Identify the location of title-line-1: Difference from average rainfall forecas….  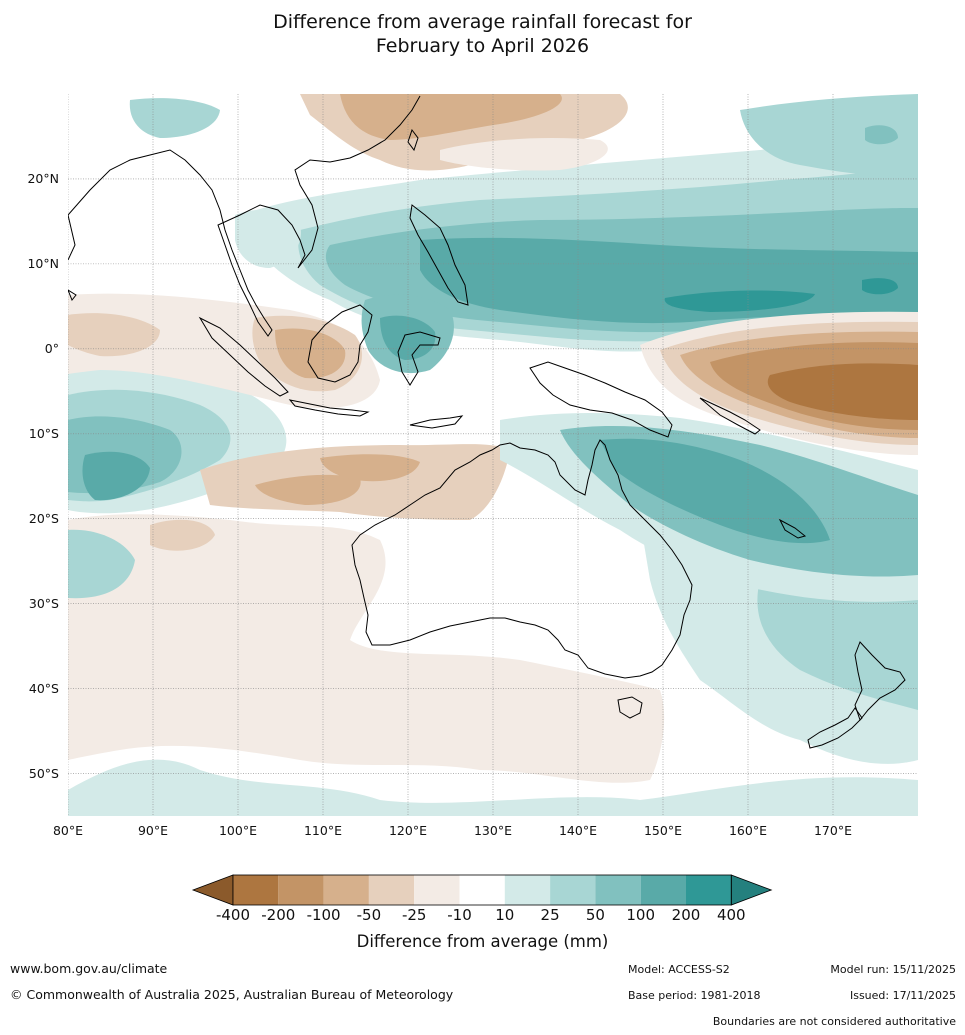
(482, 22).